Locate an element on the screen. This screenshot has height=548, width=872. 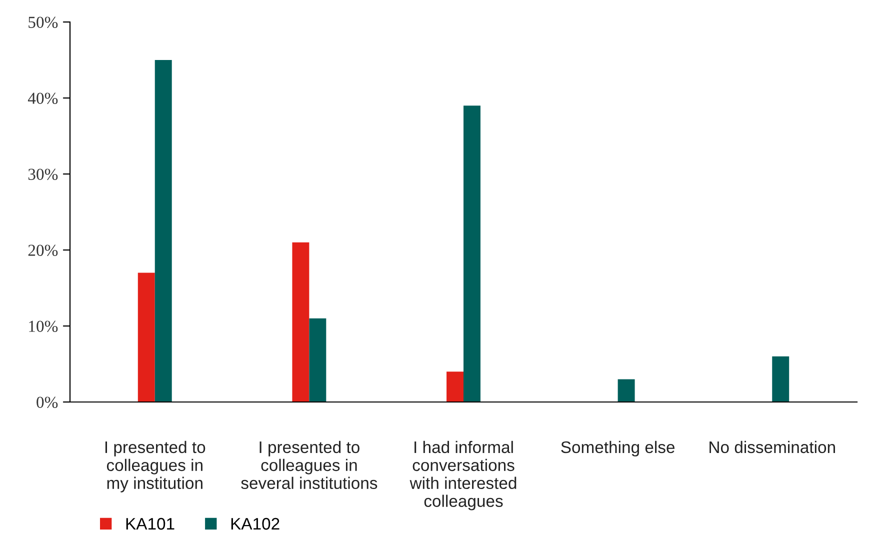
y-tick-label: 20% is located at coordinates (43, 250).